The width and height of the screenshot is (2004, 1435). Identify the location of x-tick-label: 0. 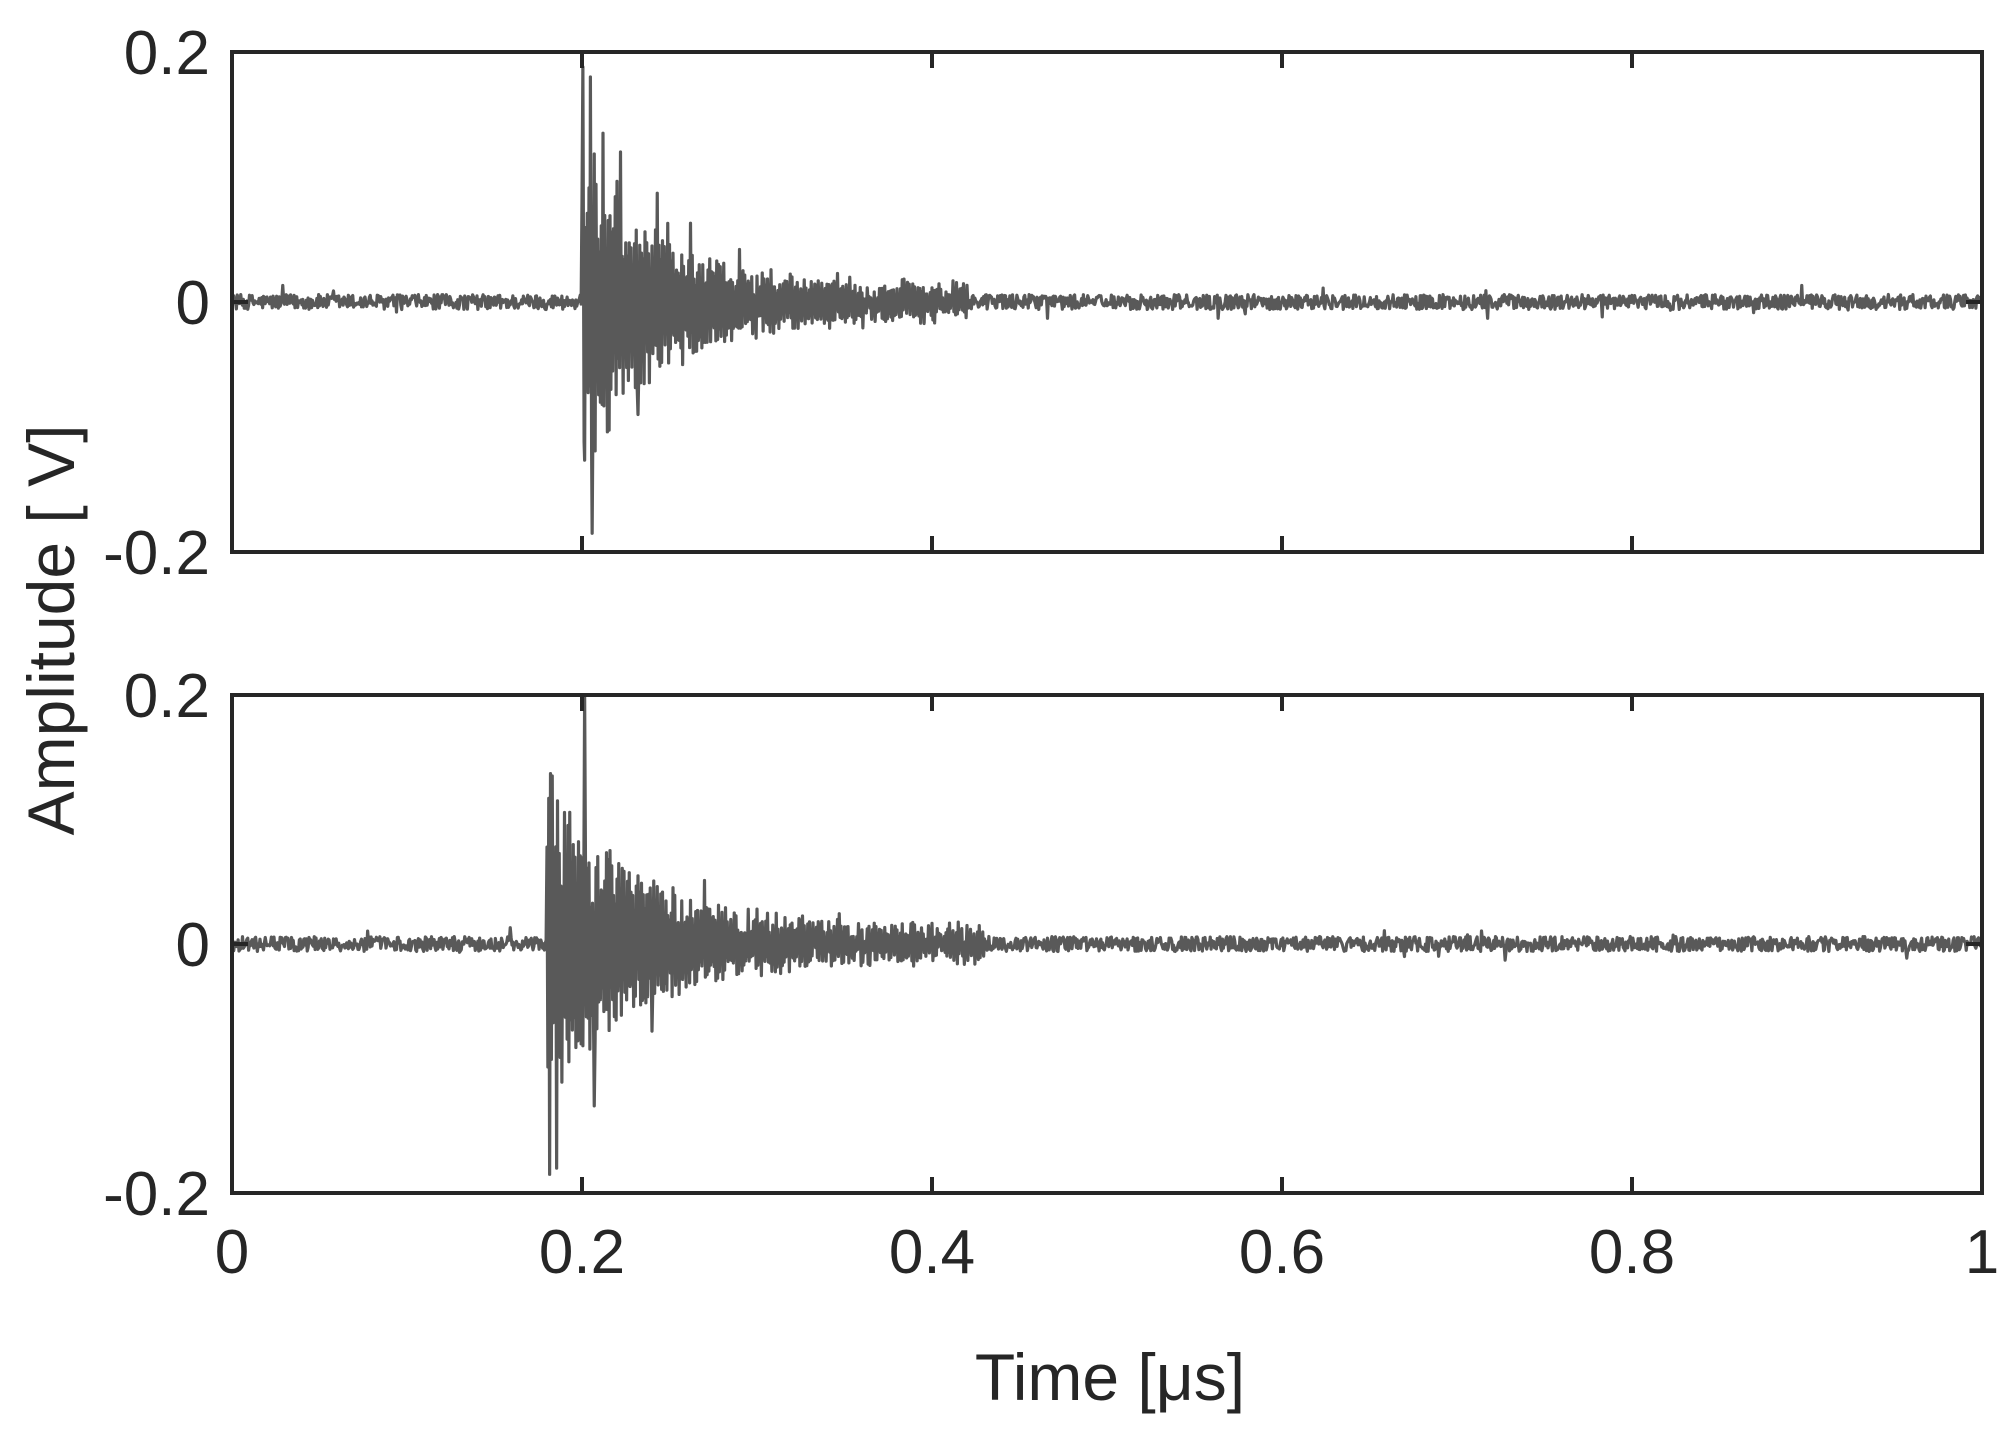
(232, 1252).